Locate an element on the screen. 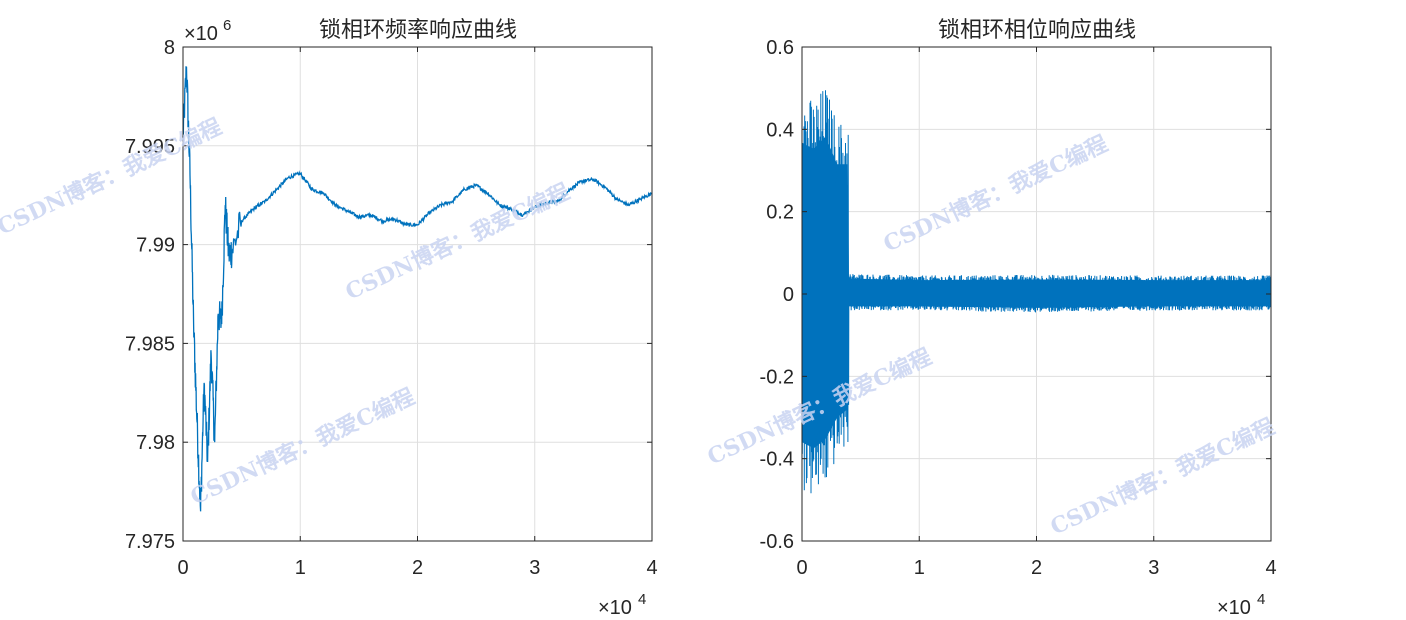 This screenshot has width=1406, height=620. y-tick-label: -0.6 is located at coordinates (777, 542).